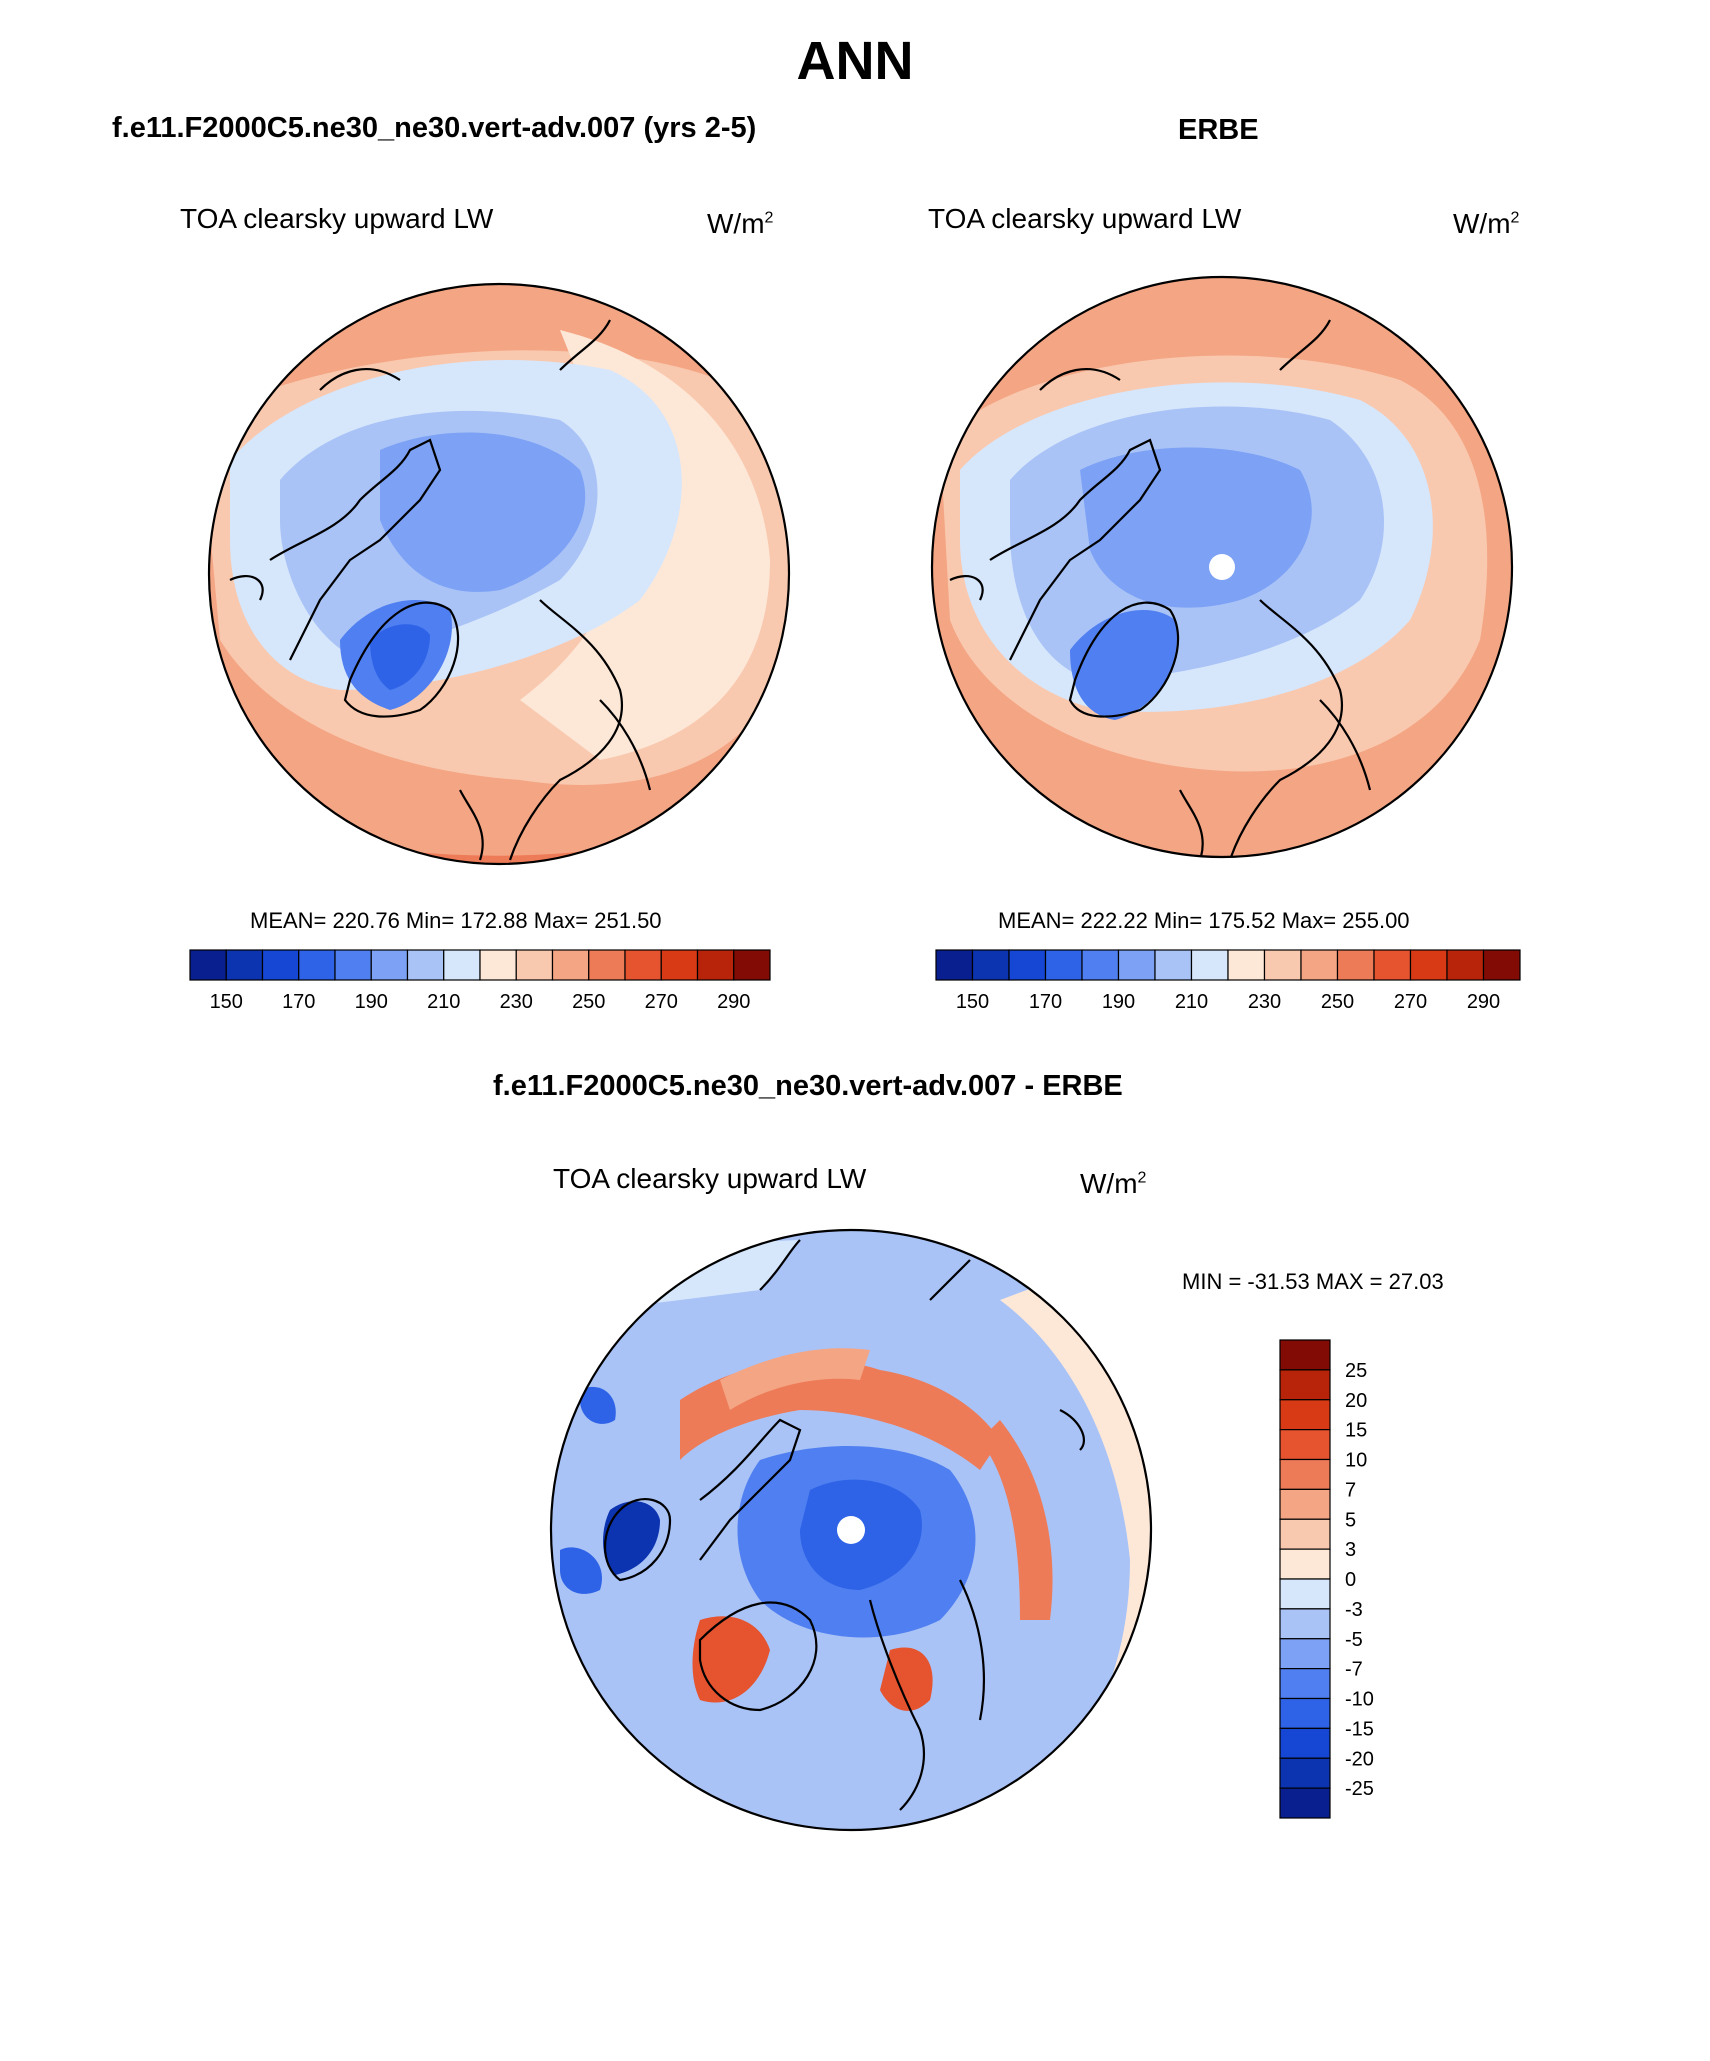  Describe the element at coordinates (1222, 567) in the screenshot. I see `polar-map-obs` at that location.